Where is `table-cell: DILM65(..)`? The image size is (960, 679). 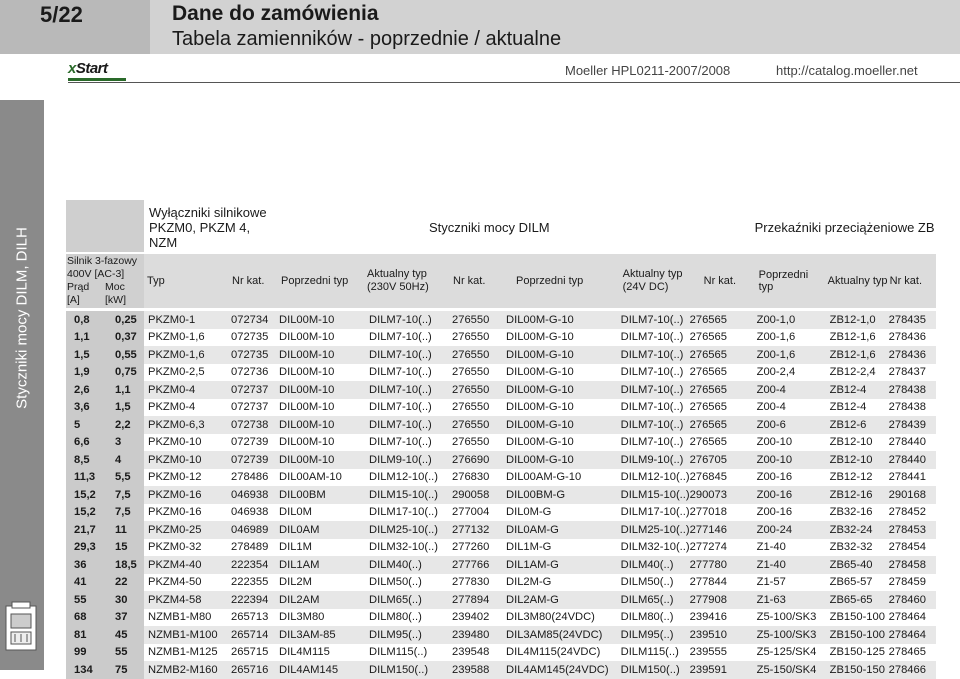 table-cell: DILM65(..) is located at coordinates (649, 600).